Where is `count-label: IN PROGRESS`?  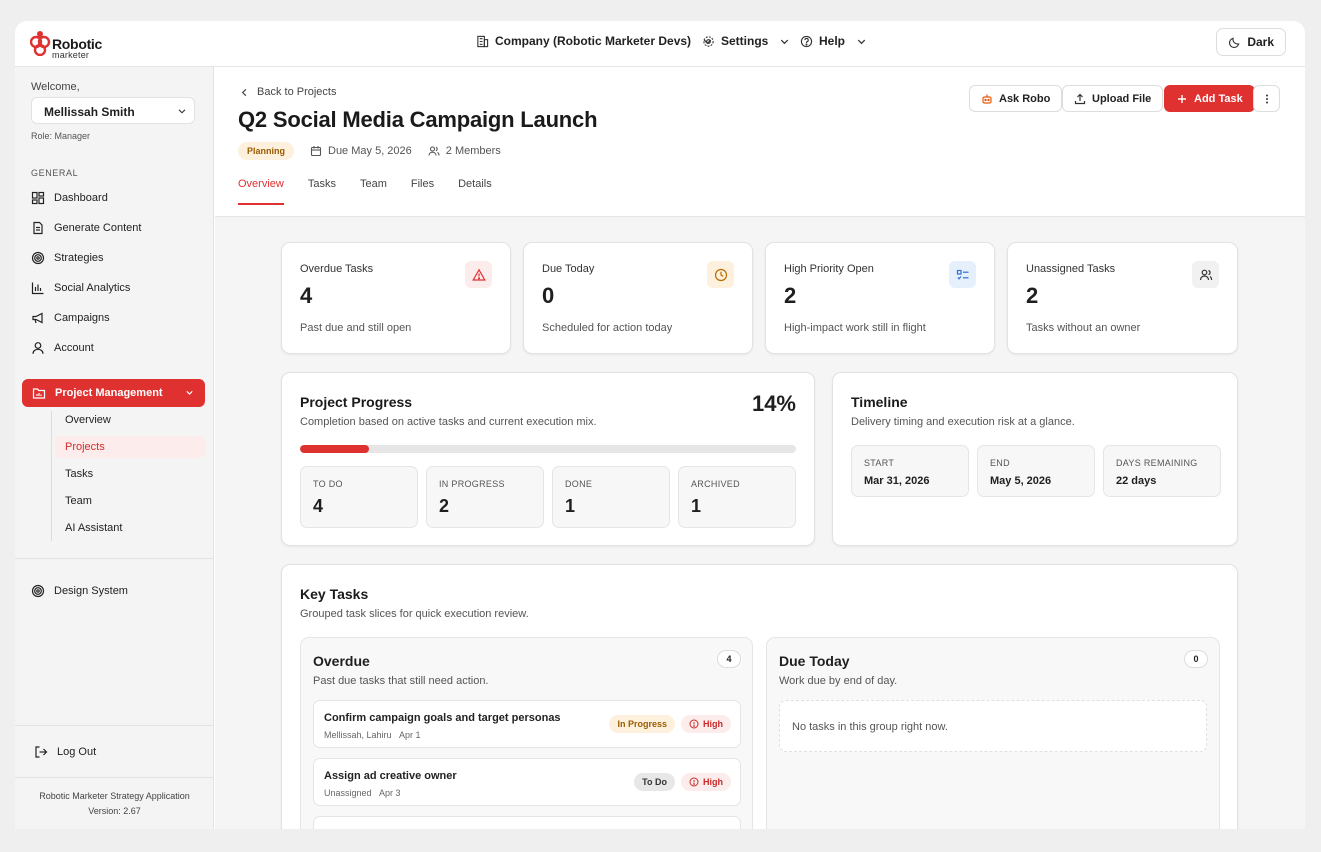 count-label: IN PROGRESS is located at coordinates (472, 484).